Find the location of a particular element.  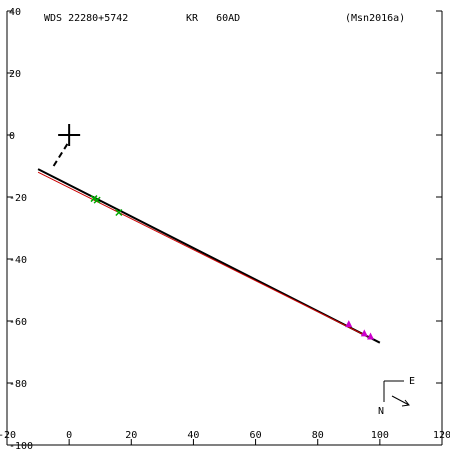

compass-north-label: N is located at coordinates (381, 411).